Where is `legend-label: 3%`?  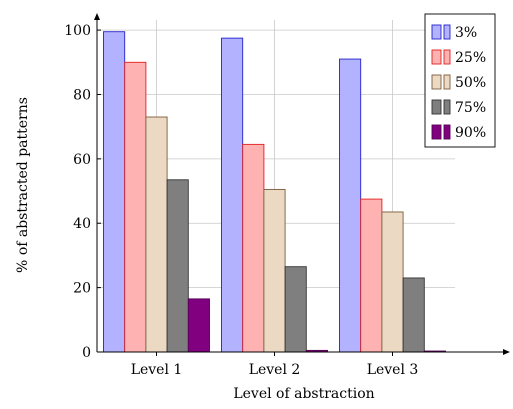 legend-label: 3% is located at coordinates (466, 33).